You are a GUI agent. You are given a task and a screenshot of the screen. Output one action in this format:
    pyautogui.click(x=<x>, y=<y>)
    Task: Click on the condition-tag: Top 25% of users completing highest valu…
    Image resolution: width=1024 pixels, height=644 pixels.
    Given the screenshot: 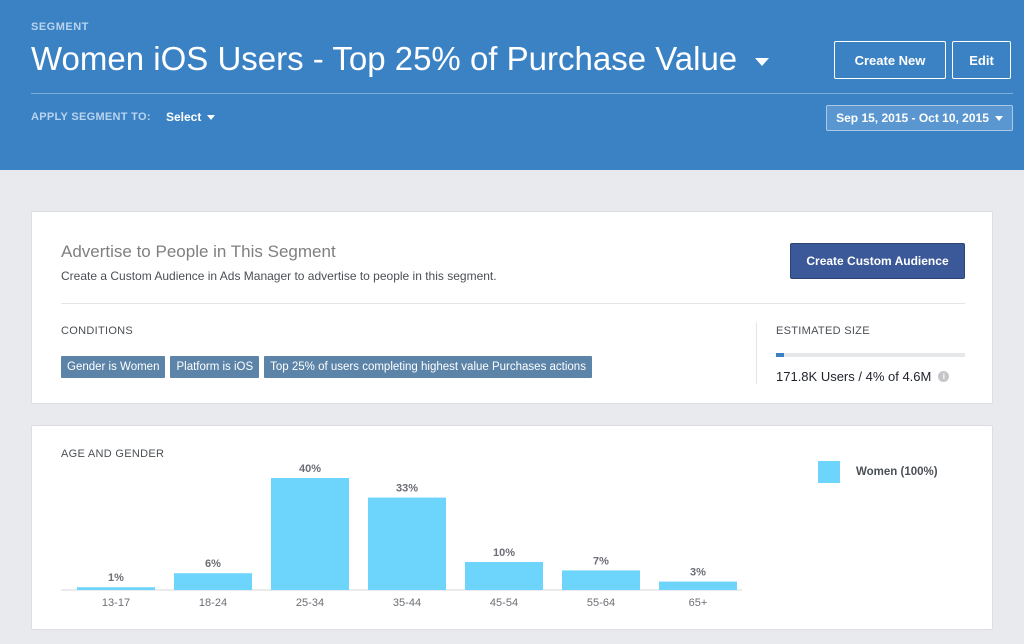 What is the action you would take?
    pyautogui.click(x=428, y=367)
    